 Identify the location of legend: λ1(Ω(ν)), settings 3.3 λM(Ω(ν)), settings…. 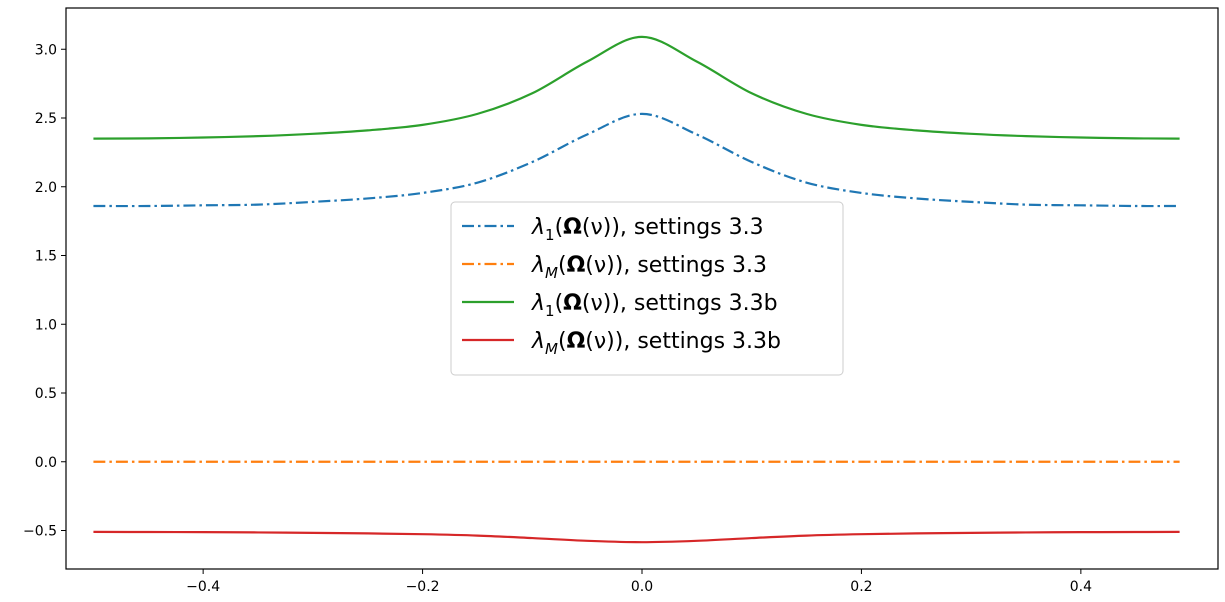
(647, 288).